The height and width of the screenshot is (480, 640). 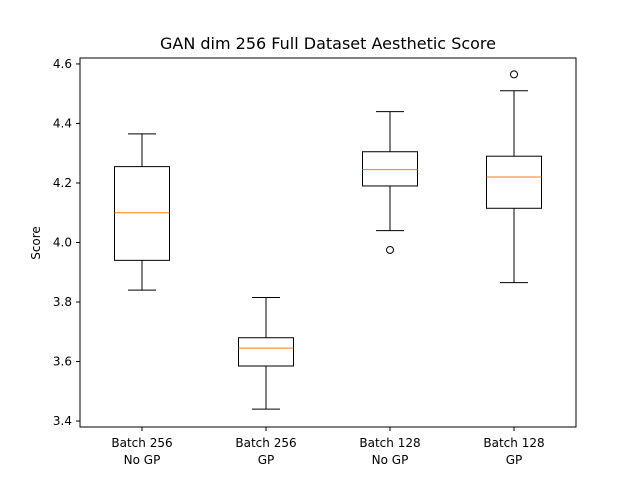 What do you see at coordinates (62, 302) in the screenshot?
I see `y-tick-label: 3.8` at bounding box center [62, 302].